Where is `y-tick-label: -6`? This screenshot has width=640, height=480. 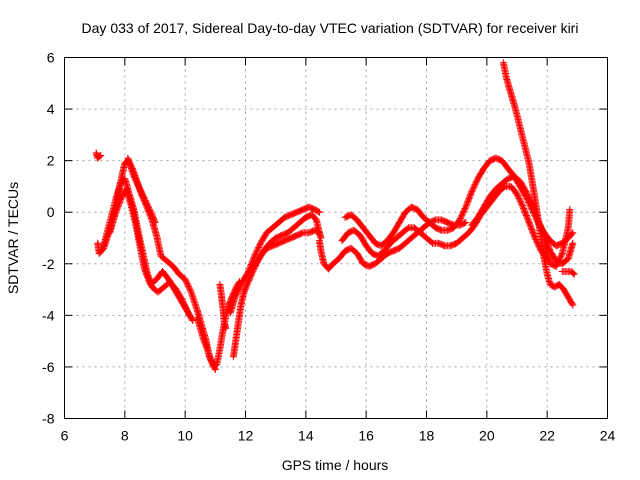 y-tick-label: -6 is located at coordinates (48, 367).